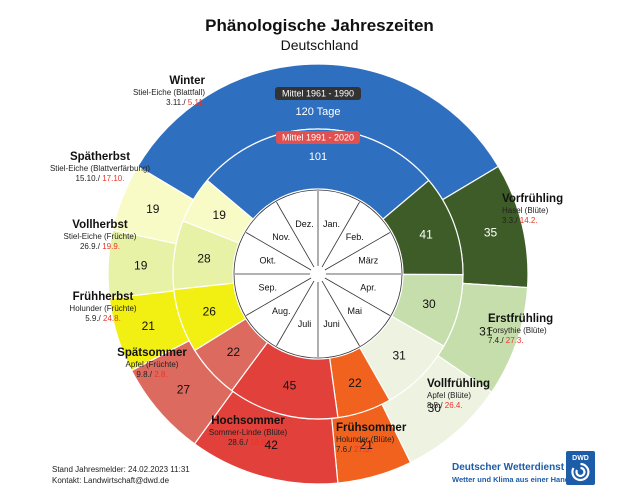 This screenshot has width=639, height=498. What do you see at coordinates (184, 390) in the screenshot?
I see `outer-value-6: 27` at bounding box center [184, 390].